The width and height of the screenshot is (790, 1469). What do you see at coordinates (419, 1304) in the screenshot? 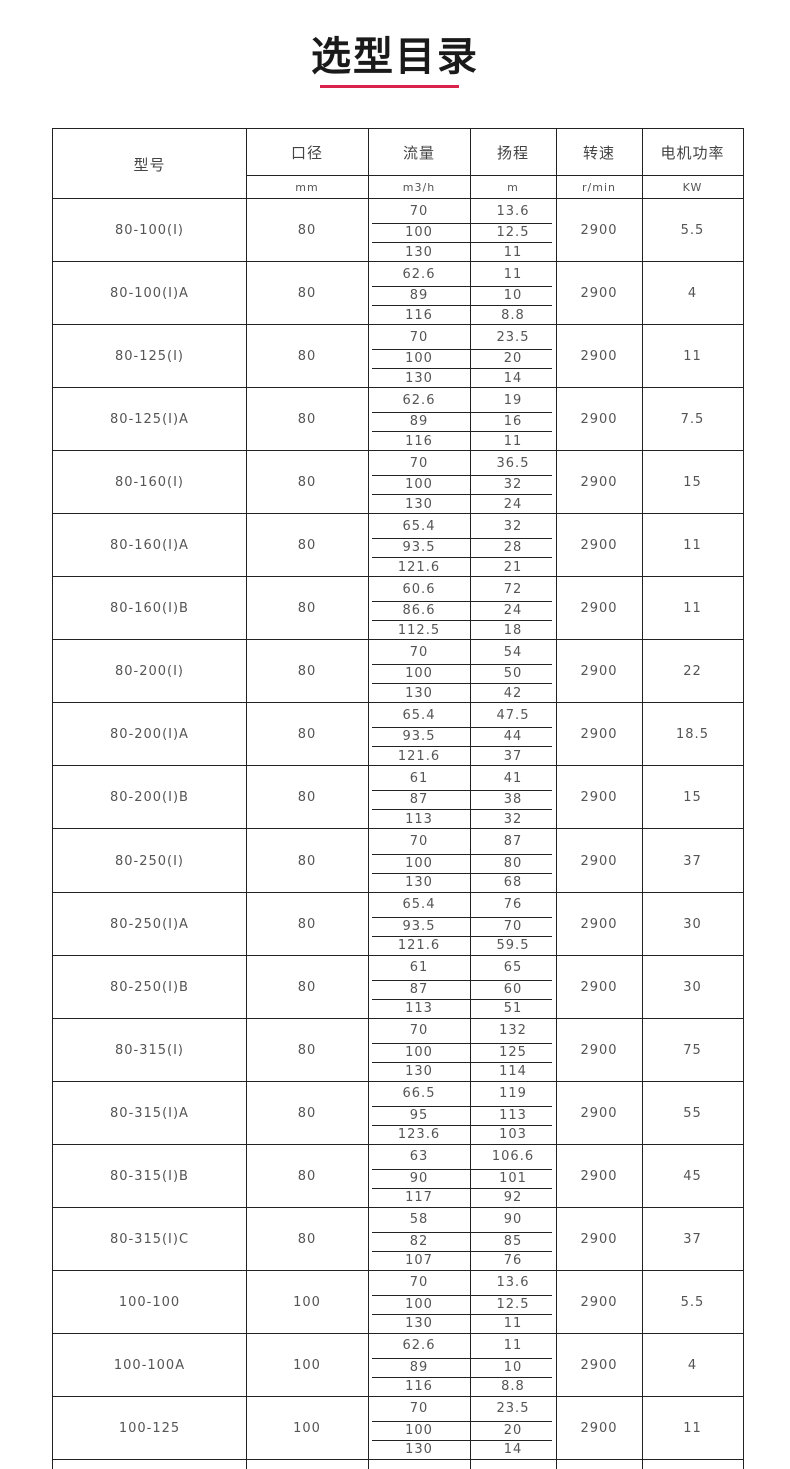
I see `flow-cell: 100` at bounding box center [419, 1304].